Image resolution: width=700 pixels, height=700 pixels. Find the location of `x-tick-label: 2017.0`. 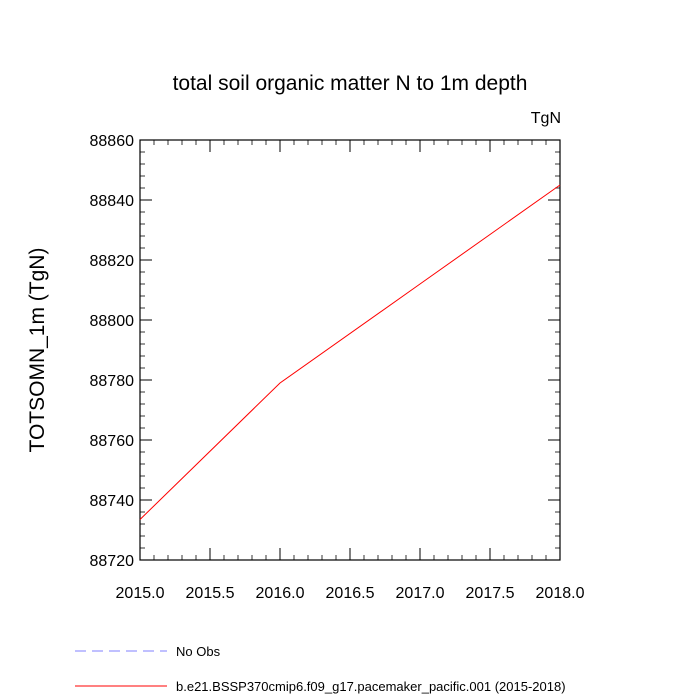

x-tick-label: 2017.0 is located at coordinates (420, 593).